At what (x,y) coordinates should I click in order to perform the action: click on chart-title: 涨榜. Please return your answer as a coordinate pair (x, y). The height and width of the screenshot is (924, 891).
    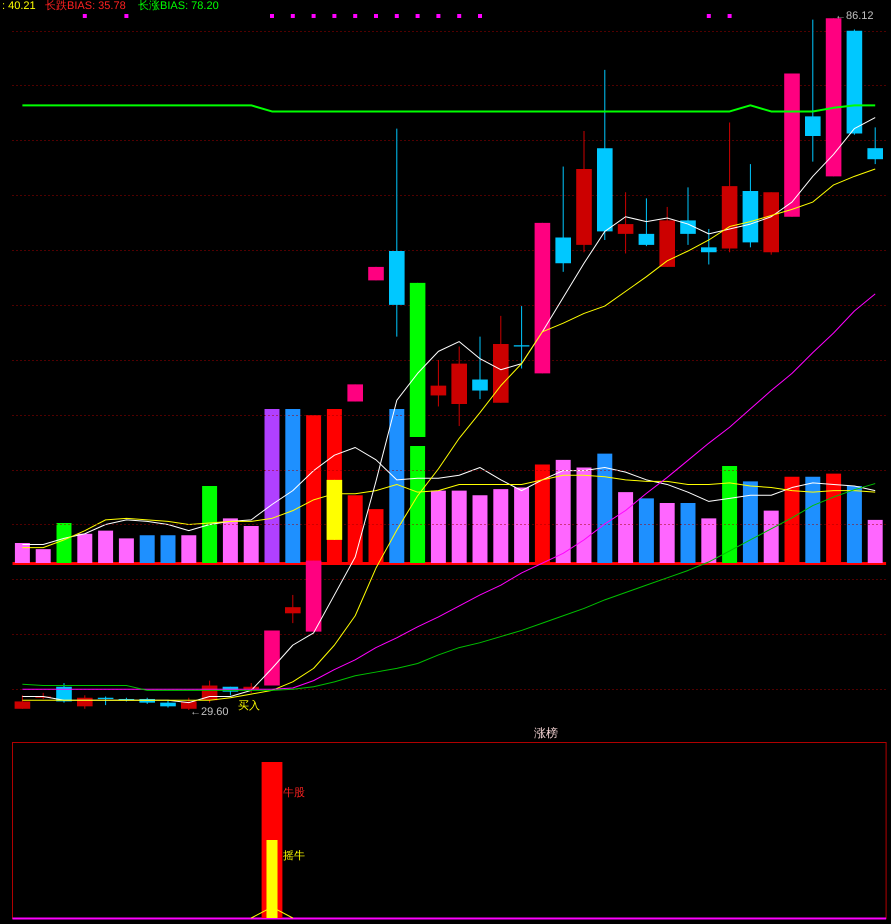
    Looking at the image, I should click on (546, 733).